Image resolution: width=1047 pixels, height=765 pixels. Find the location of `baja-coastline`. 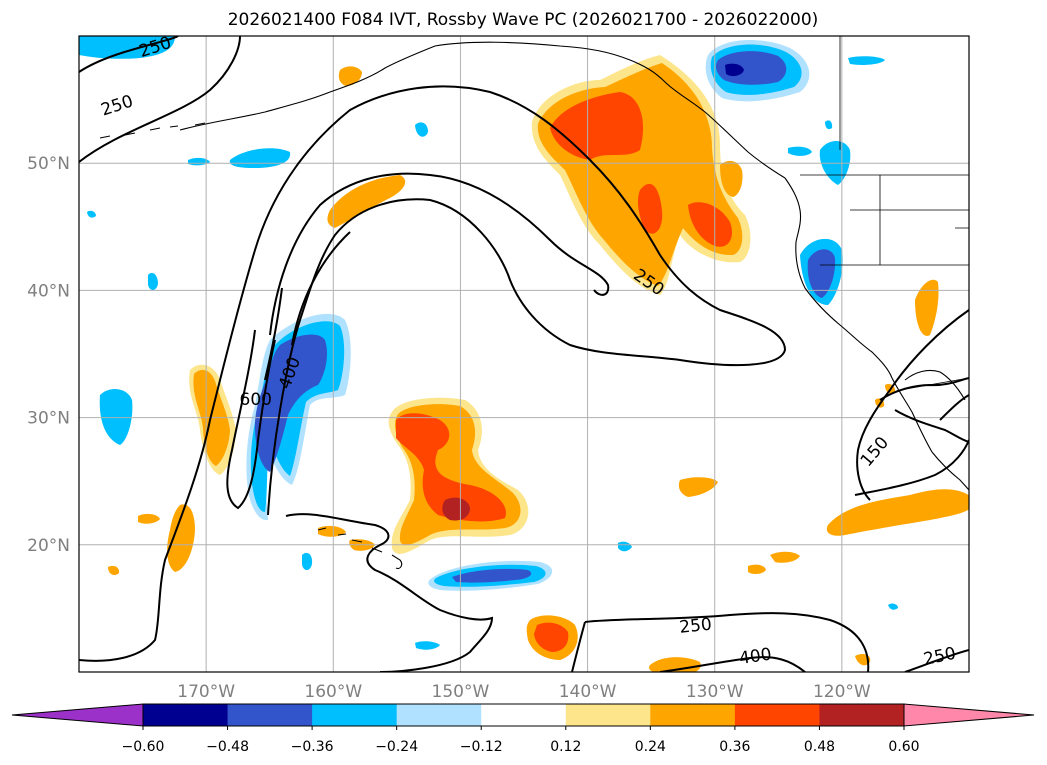

baja-coastline is located at coordinates (912, 415).